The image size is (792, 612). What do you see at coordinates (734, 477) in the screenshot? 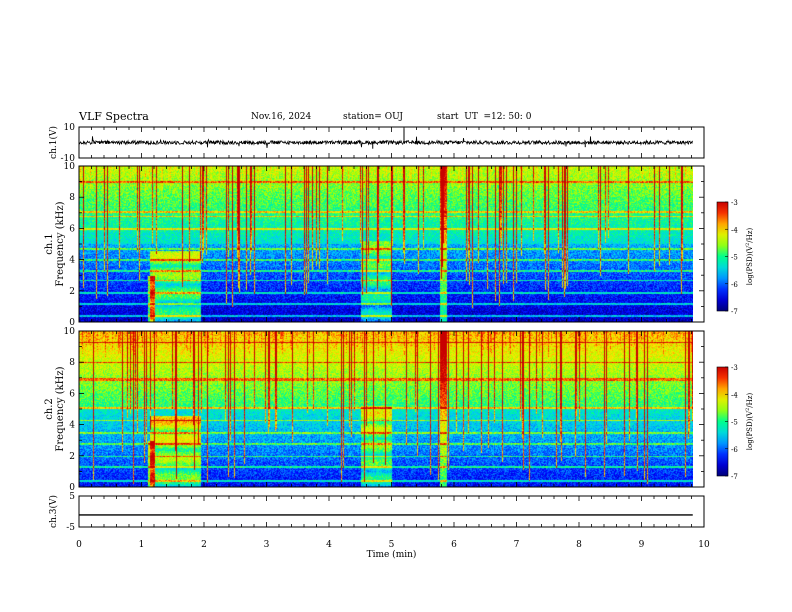
I see `ch2-spectrogram-colorbar-tick-label: -7` at bounding box center [734, 477].